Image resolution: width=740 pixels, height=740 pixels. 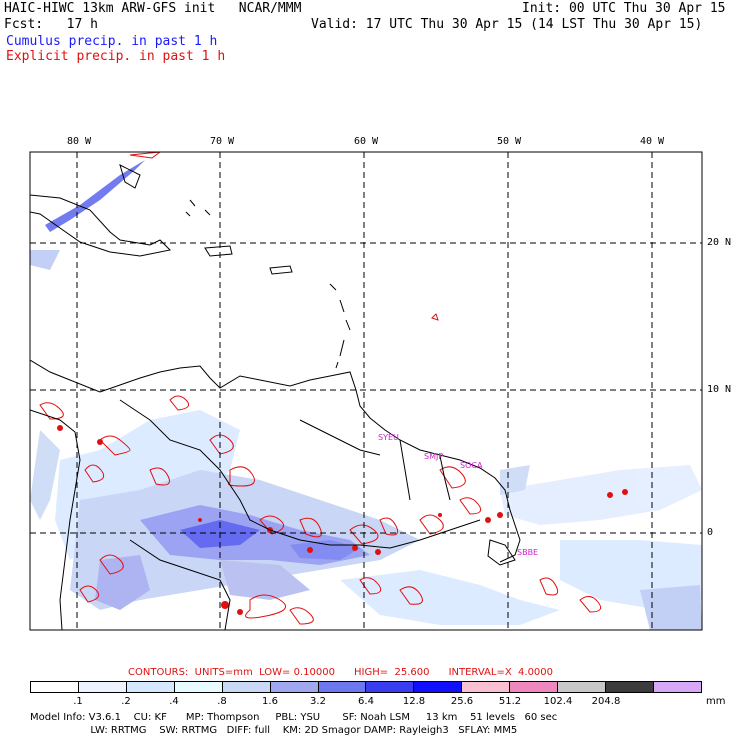 What do you see at coordinates (153, 8) in the screenshot?
I see `model-title: HAIC-HIWC 13km ARW-GFS init NCAR/MMM` at bounding box center [153, 8].